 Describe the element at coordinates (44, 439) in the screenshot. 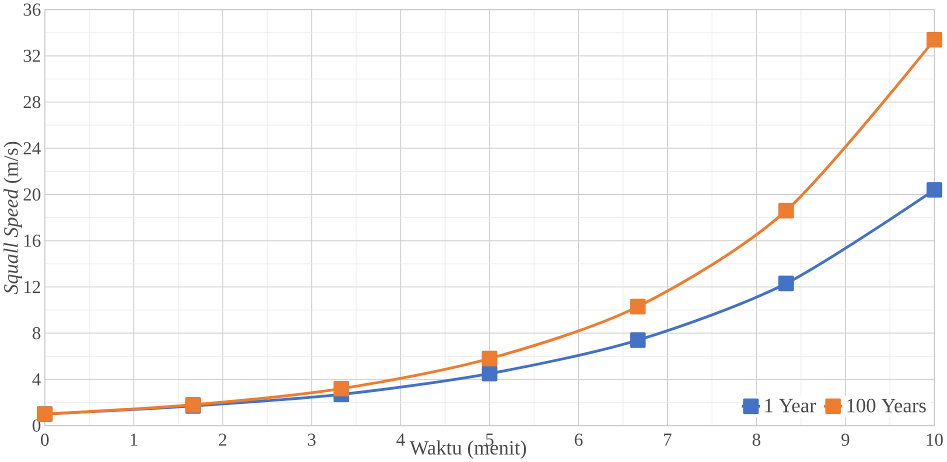

I see `x-tick-label: 0` at that location.